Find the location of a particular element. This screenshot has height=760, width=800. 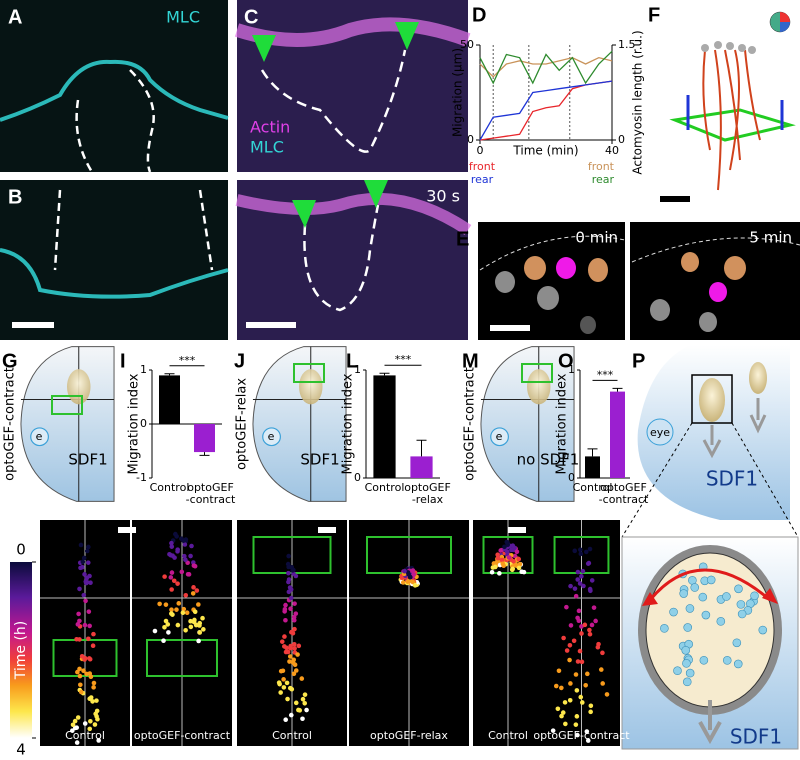

eye-label: e is located at coordinates (271, 436).